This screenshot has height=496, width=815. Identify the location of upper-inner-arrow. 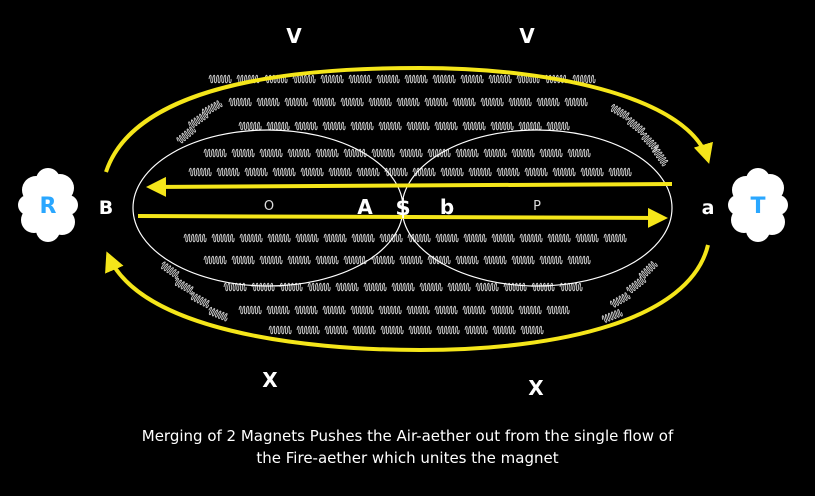
(409, 186).